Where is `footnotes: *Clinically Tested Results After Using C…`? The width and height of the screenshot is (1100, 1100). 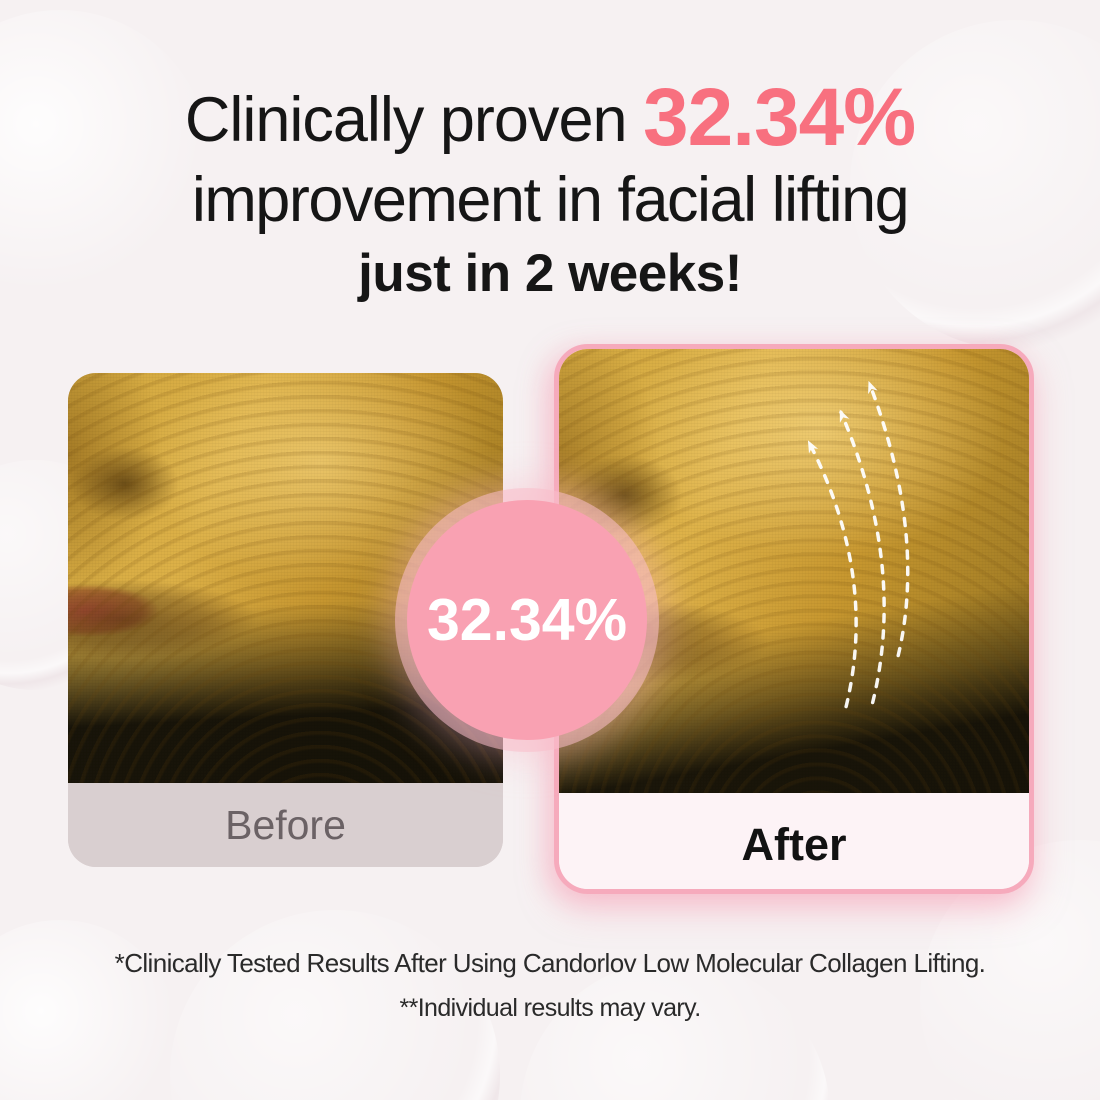
footnotes: *Clinically Tested Results After Using C… is located at coordinates (550, 985).